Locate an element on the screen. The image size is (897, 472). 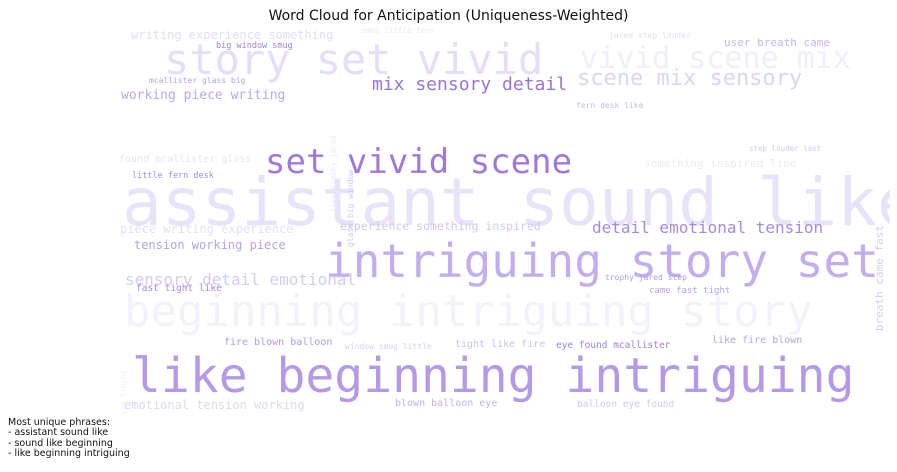
unique-phrases-heading: Most unique phrases: is located at coordinates (59, 422).